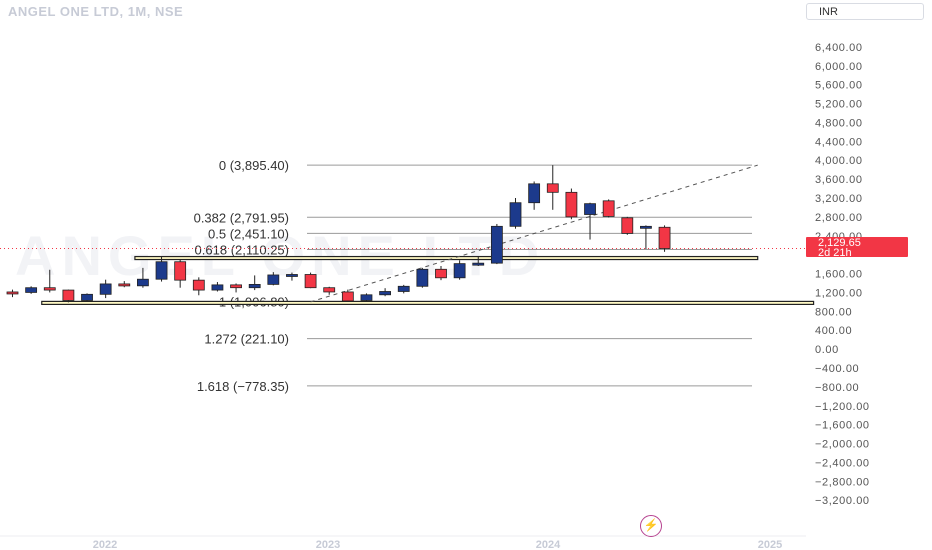  I want to click on y-axis-tick-label: 5,200.00, so click(839, 105).